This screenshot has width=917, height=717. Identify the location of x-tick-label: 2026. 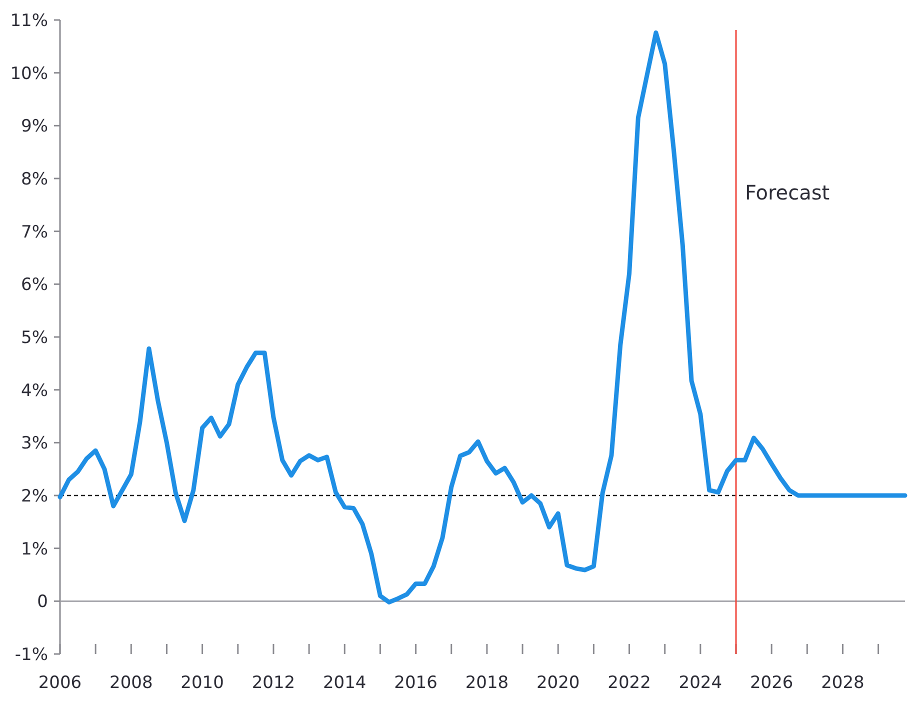
(772, 683).